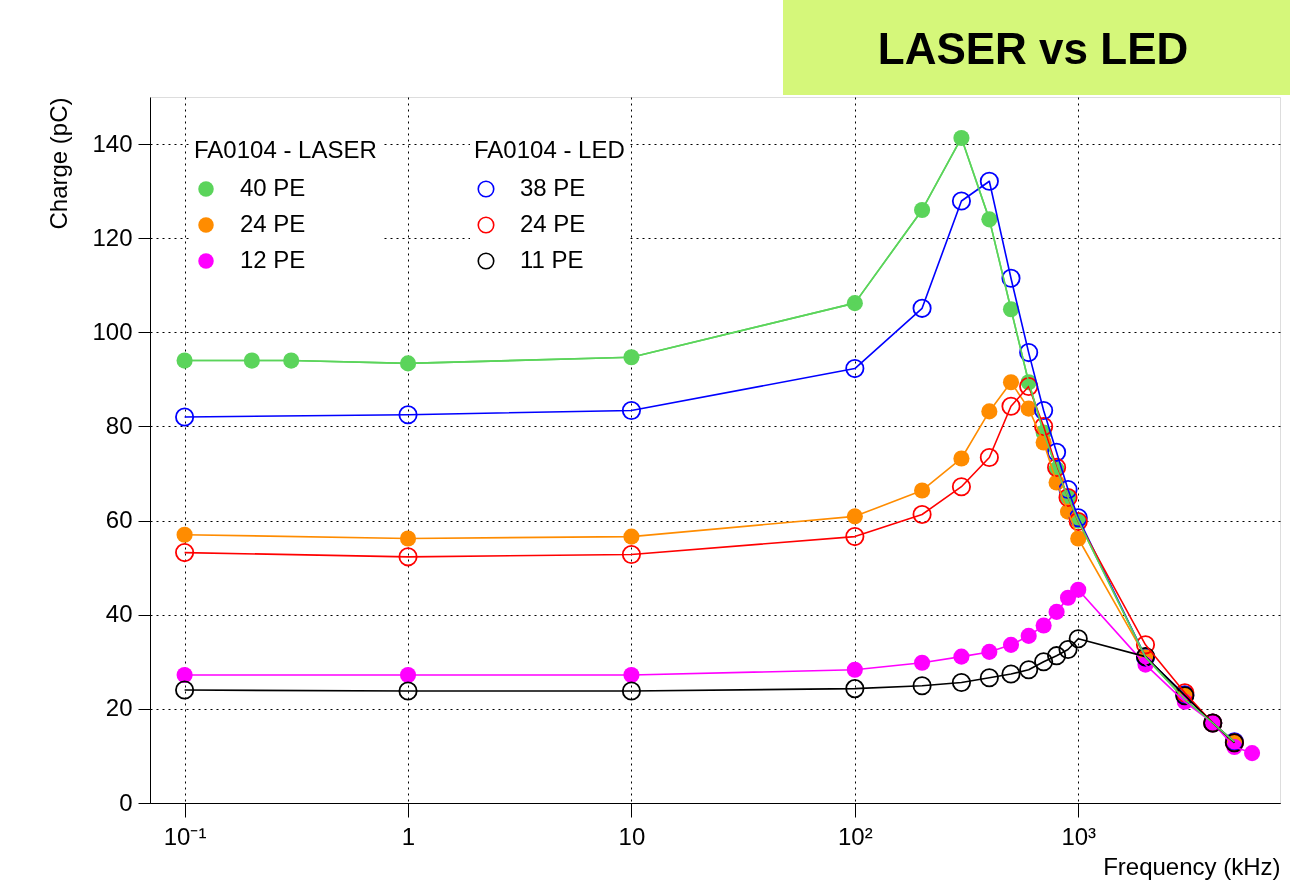 The height and width of the screenshot is (890, 1304). What do you see at coordinates (119, 425) in the screenshot?
I see `y-tick-label: 80` at bounding box center [119, 425].